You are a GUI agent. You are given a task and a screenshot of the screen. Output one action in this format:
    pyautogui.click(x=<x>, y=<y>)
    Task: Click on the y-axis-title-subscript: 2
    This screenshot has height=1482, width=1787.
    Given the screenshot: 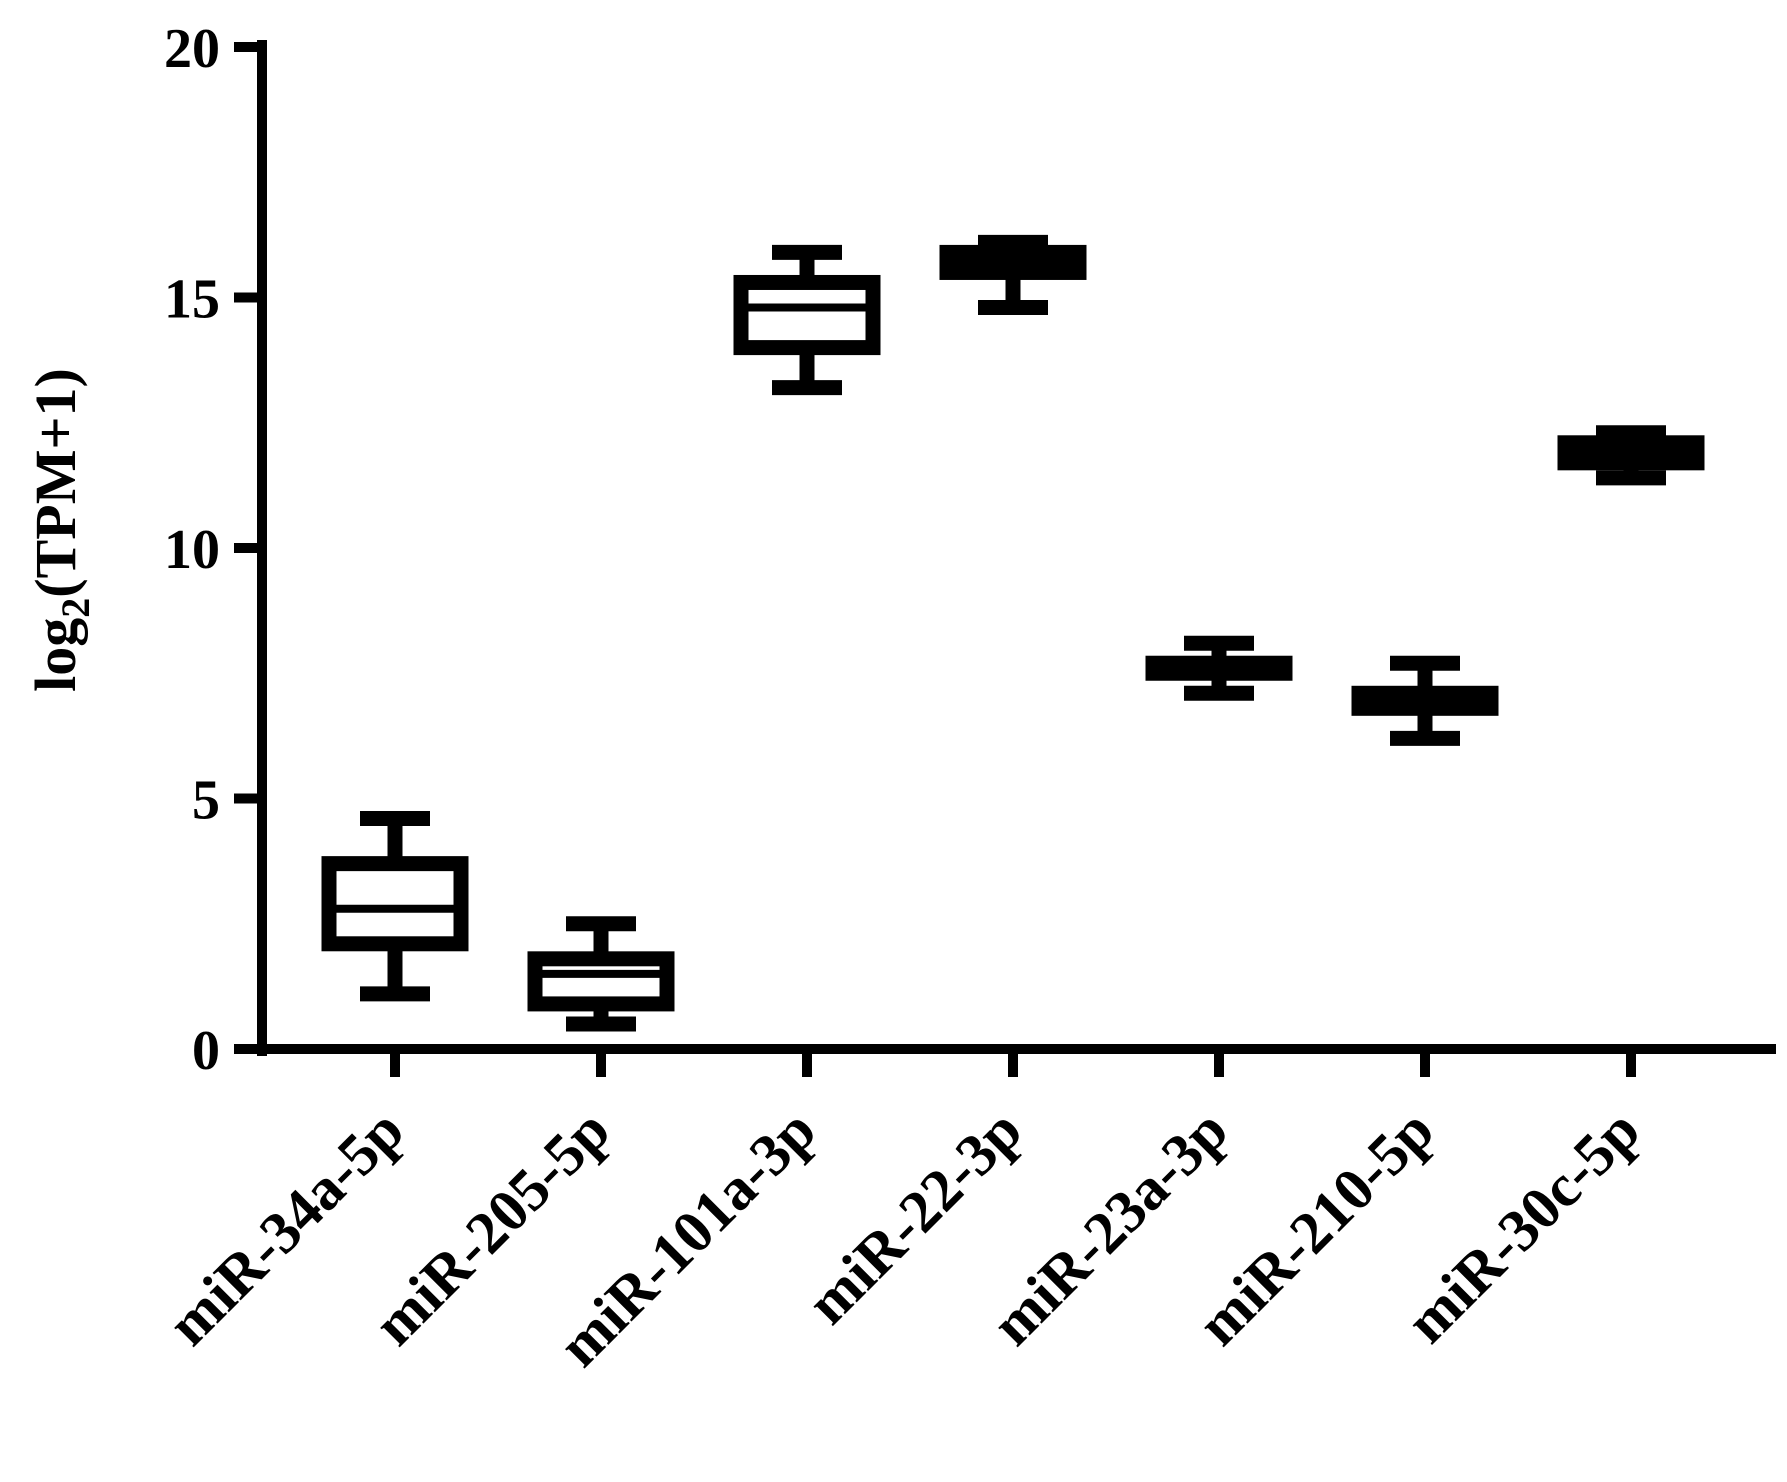 What is the action you would take?
    pyautogui.click(x=75, y=608)
    